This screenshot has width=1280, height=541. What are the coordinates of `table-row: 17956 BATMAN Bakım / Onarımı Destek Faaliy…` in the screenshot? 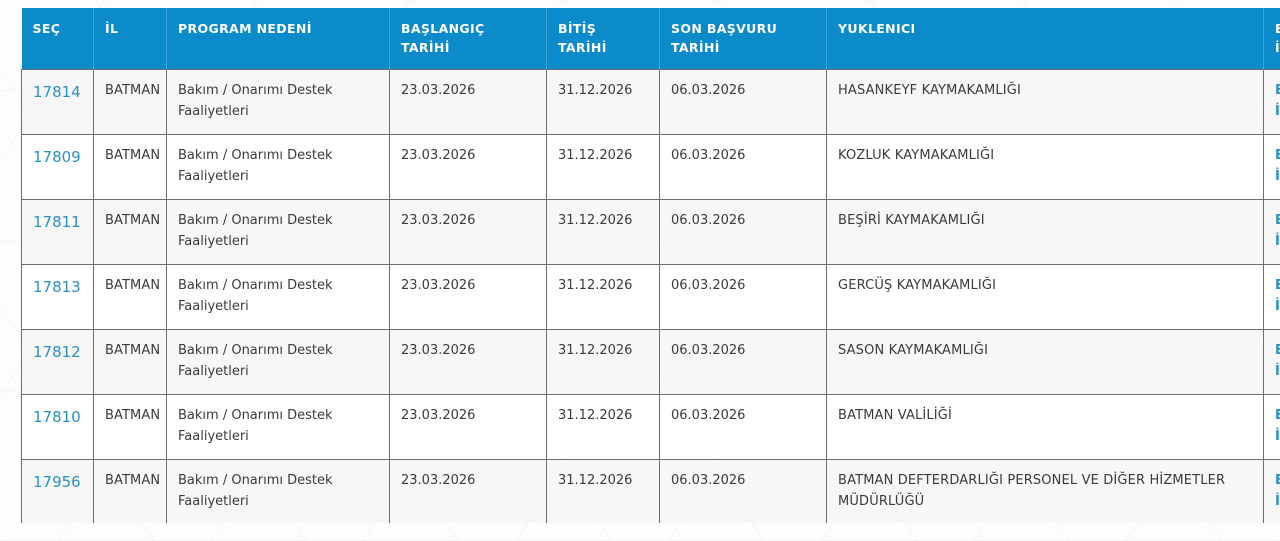 It's located at (650, 490).